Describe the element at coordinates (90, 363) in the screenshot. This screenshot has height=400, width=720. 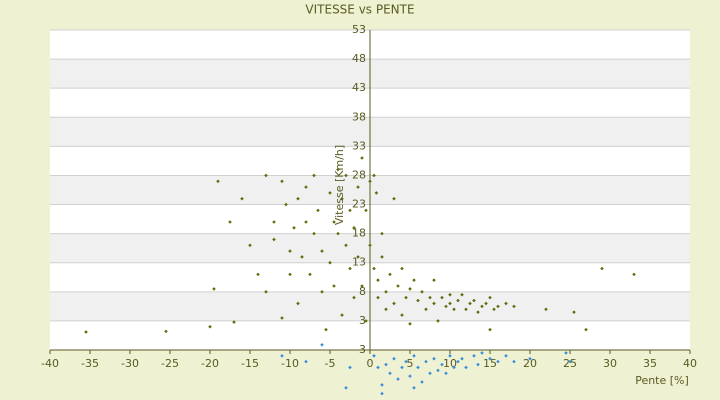
I see `x-tick-label: -35` at that location.